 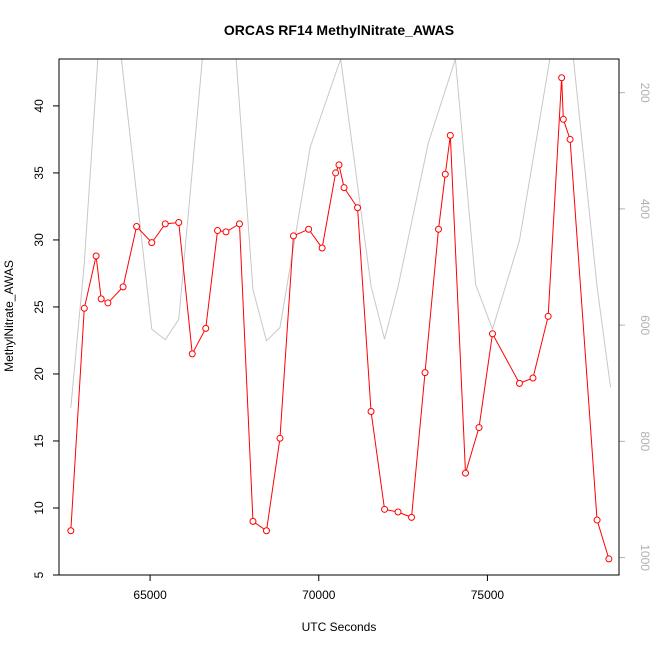 What do you see at coordinates (644, 93) in the screenshot?
I see `y2-tick-label: 200` at bounding box center [644, 93].